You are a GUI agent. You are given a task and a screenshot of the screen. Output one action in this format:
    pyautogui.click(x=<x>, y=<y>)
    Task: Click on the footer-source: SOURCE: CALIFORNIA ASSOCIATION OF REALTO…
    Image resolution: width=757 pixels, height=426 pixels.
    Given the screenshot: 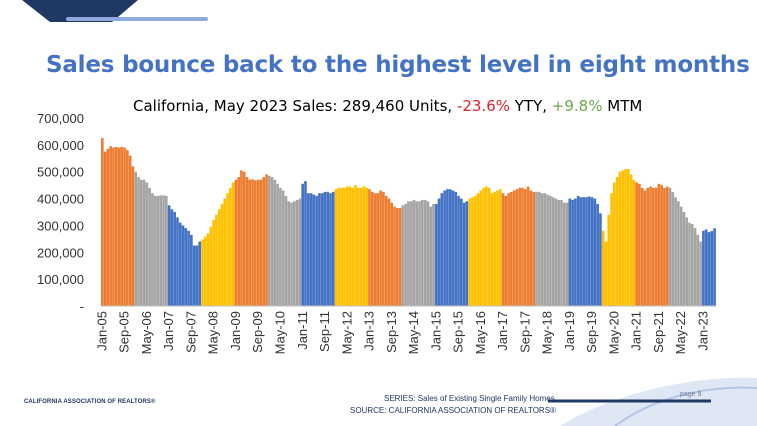 What is the action you would take?
    pyautogui.click(x=453, y=410)
    